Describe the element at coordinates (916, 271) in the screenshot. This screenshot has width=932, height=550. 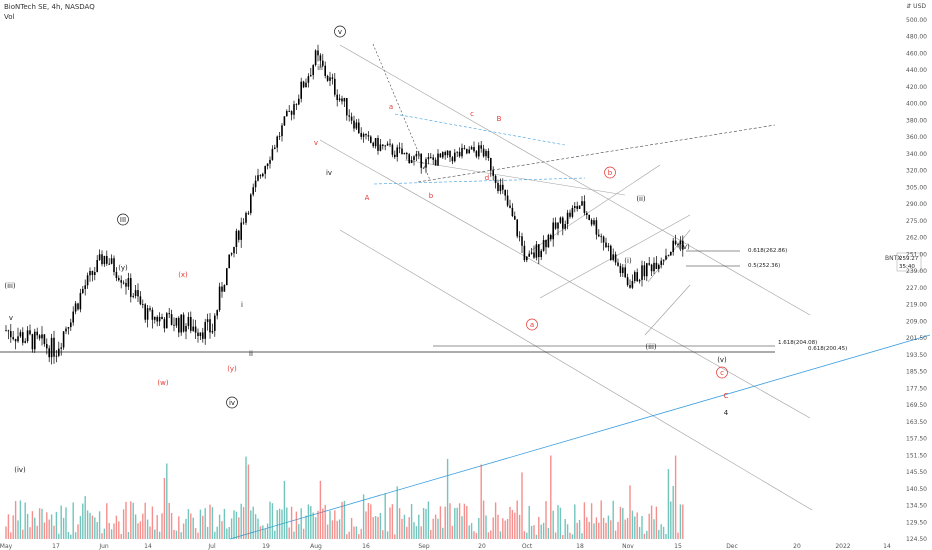
I see `y-tick-label: 239.00` at that location.